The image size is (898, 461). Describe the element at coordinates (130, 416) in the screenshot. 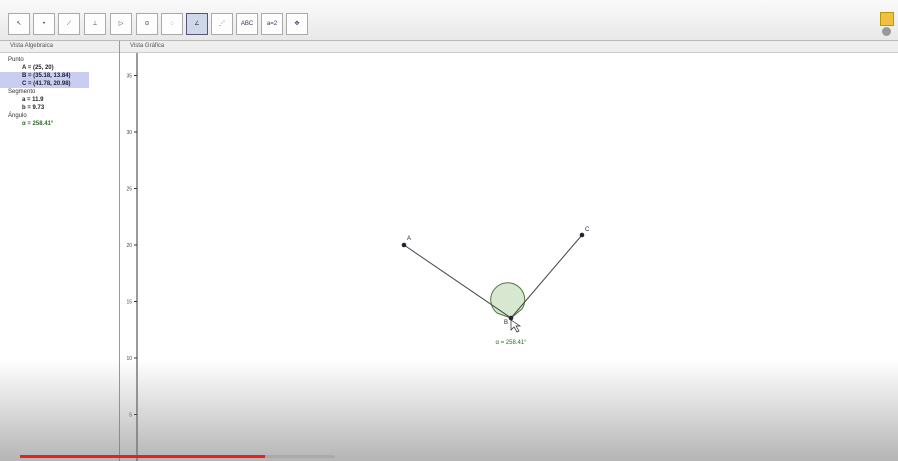

I see `y-tick-label: 5` at that location.